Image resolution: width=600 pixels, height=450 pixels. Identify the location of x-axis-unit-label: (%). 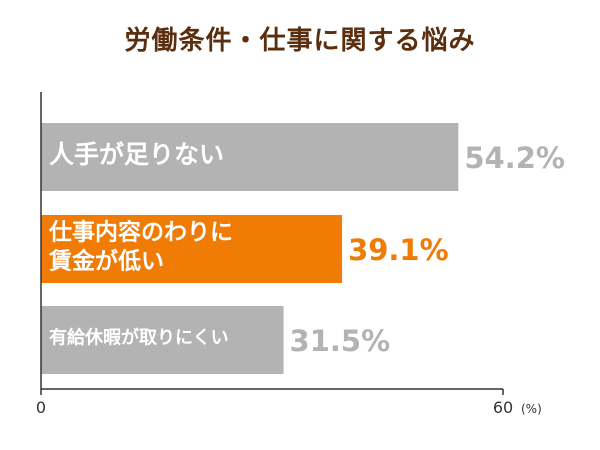
(531, 409).